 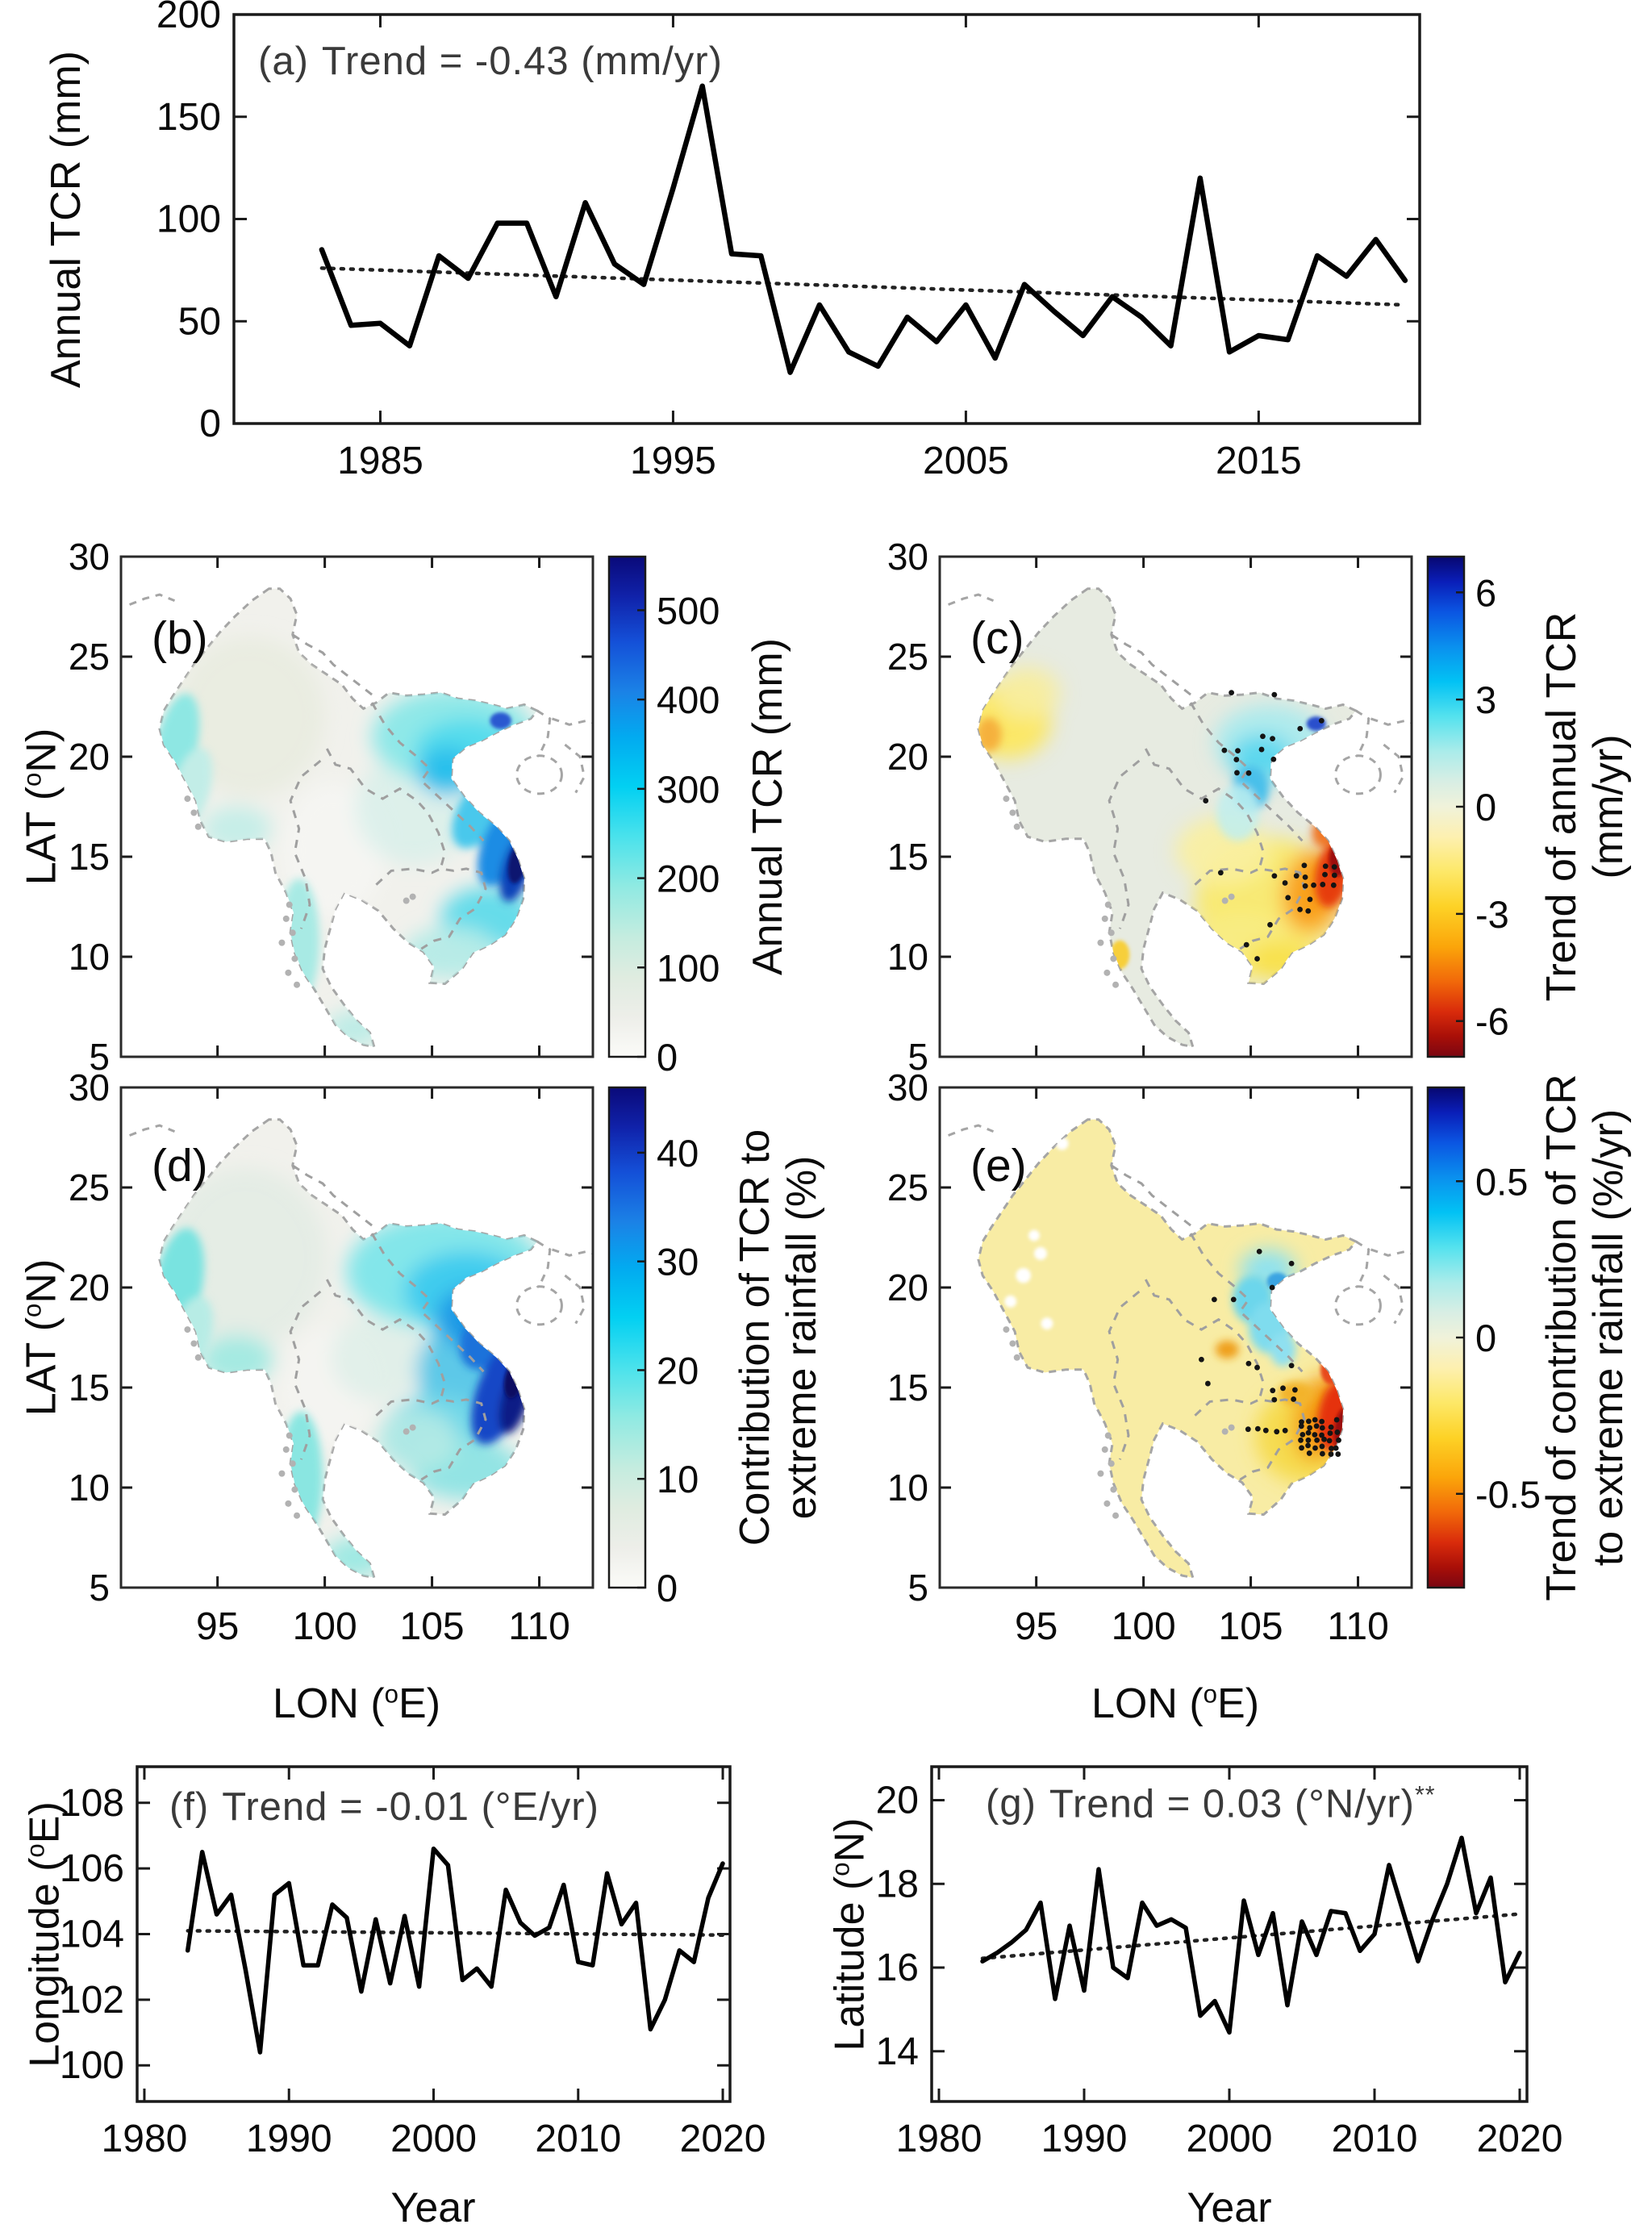 I want to click on panel-f-trend-text: Trend = -0.01 (°E/yr), so click(x=410, y=1807).